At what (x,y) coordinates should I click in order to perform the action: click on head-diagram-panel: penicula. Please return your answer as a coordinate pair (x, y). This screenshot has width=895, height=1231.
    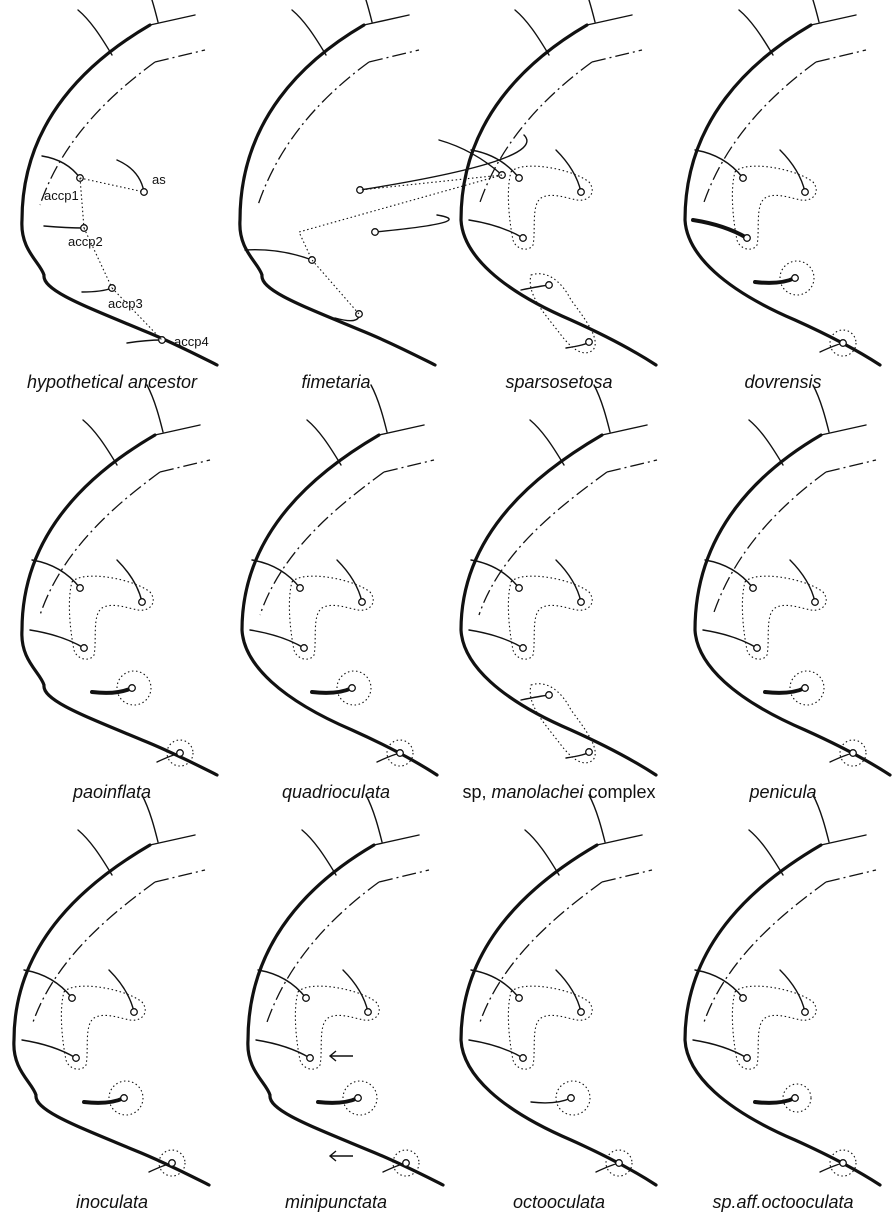
    Looking at the image, I should click on (783, 602).